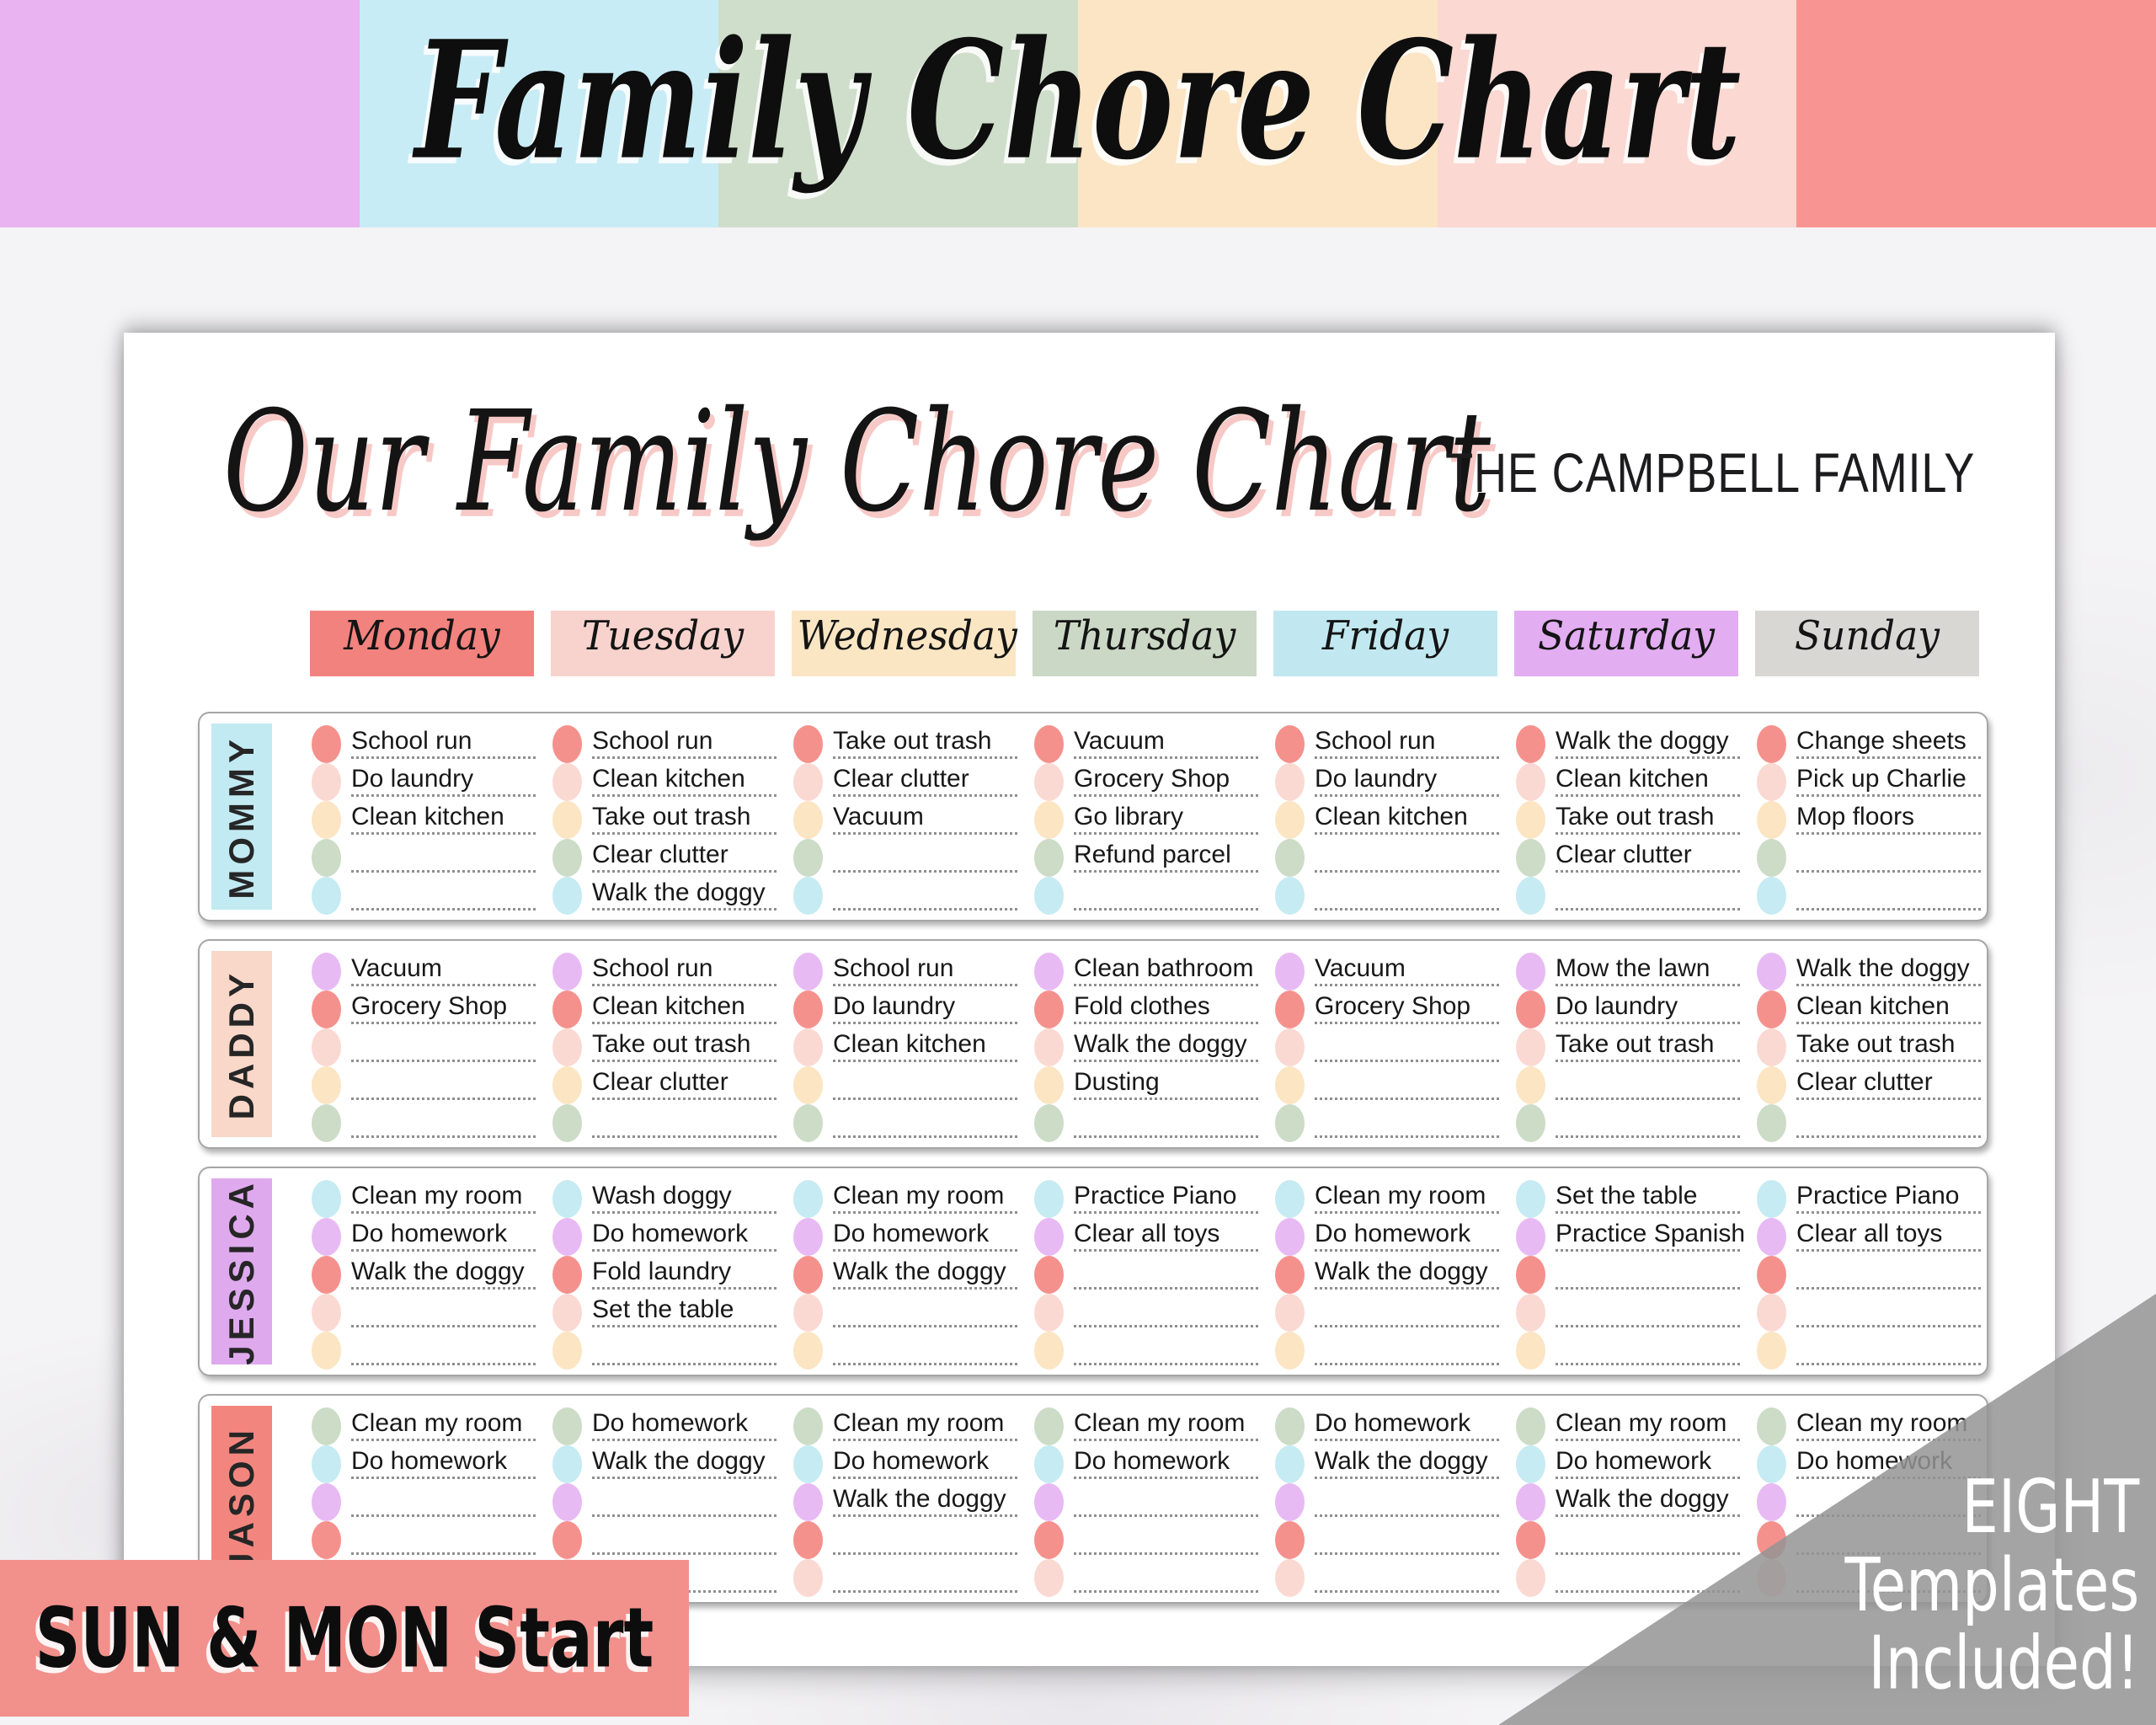 The height and width of the screenshot is (1725, 2156). I want to click on day-header: Wednesday, so click(904, 643).